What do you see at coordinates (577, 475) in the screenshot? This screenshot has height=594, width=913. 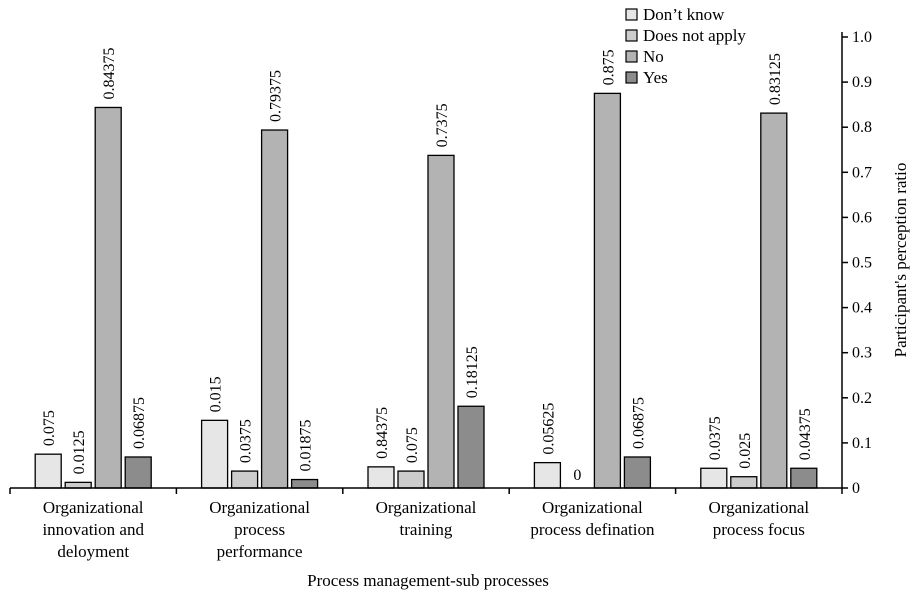 I see `data-label: 0` at bounding box center [577, 475].